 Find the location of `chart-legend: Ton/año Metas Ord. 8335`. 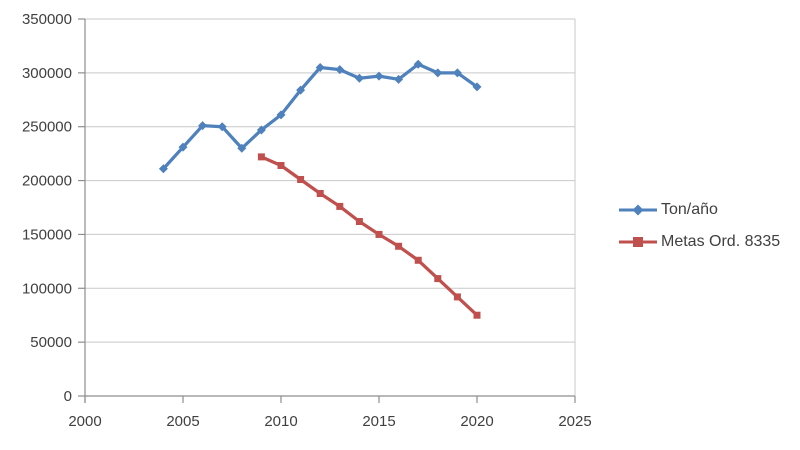

chart-legend: Ton/año Metas Ord. 8335 is located at coordinates (699, 226).